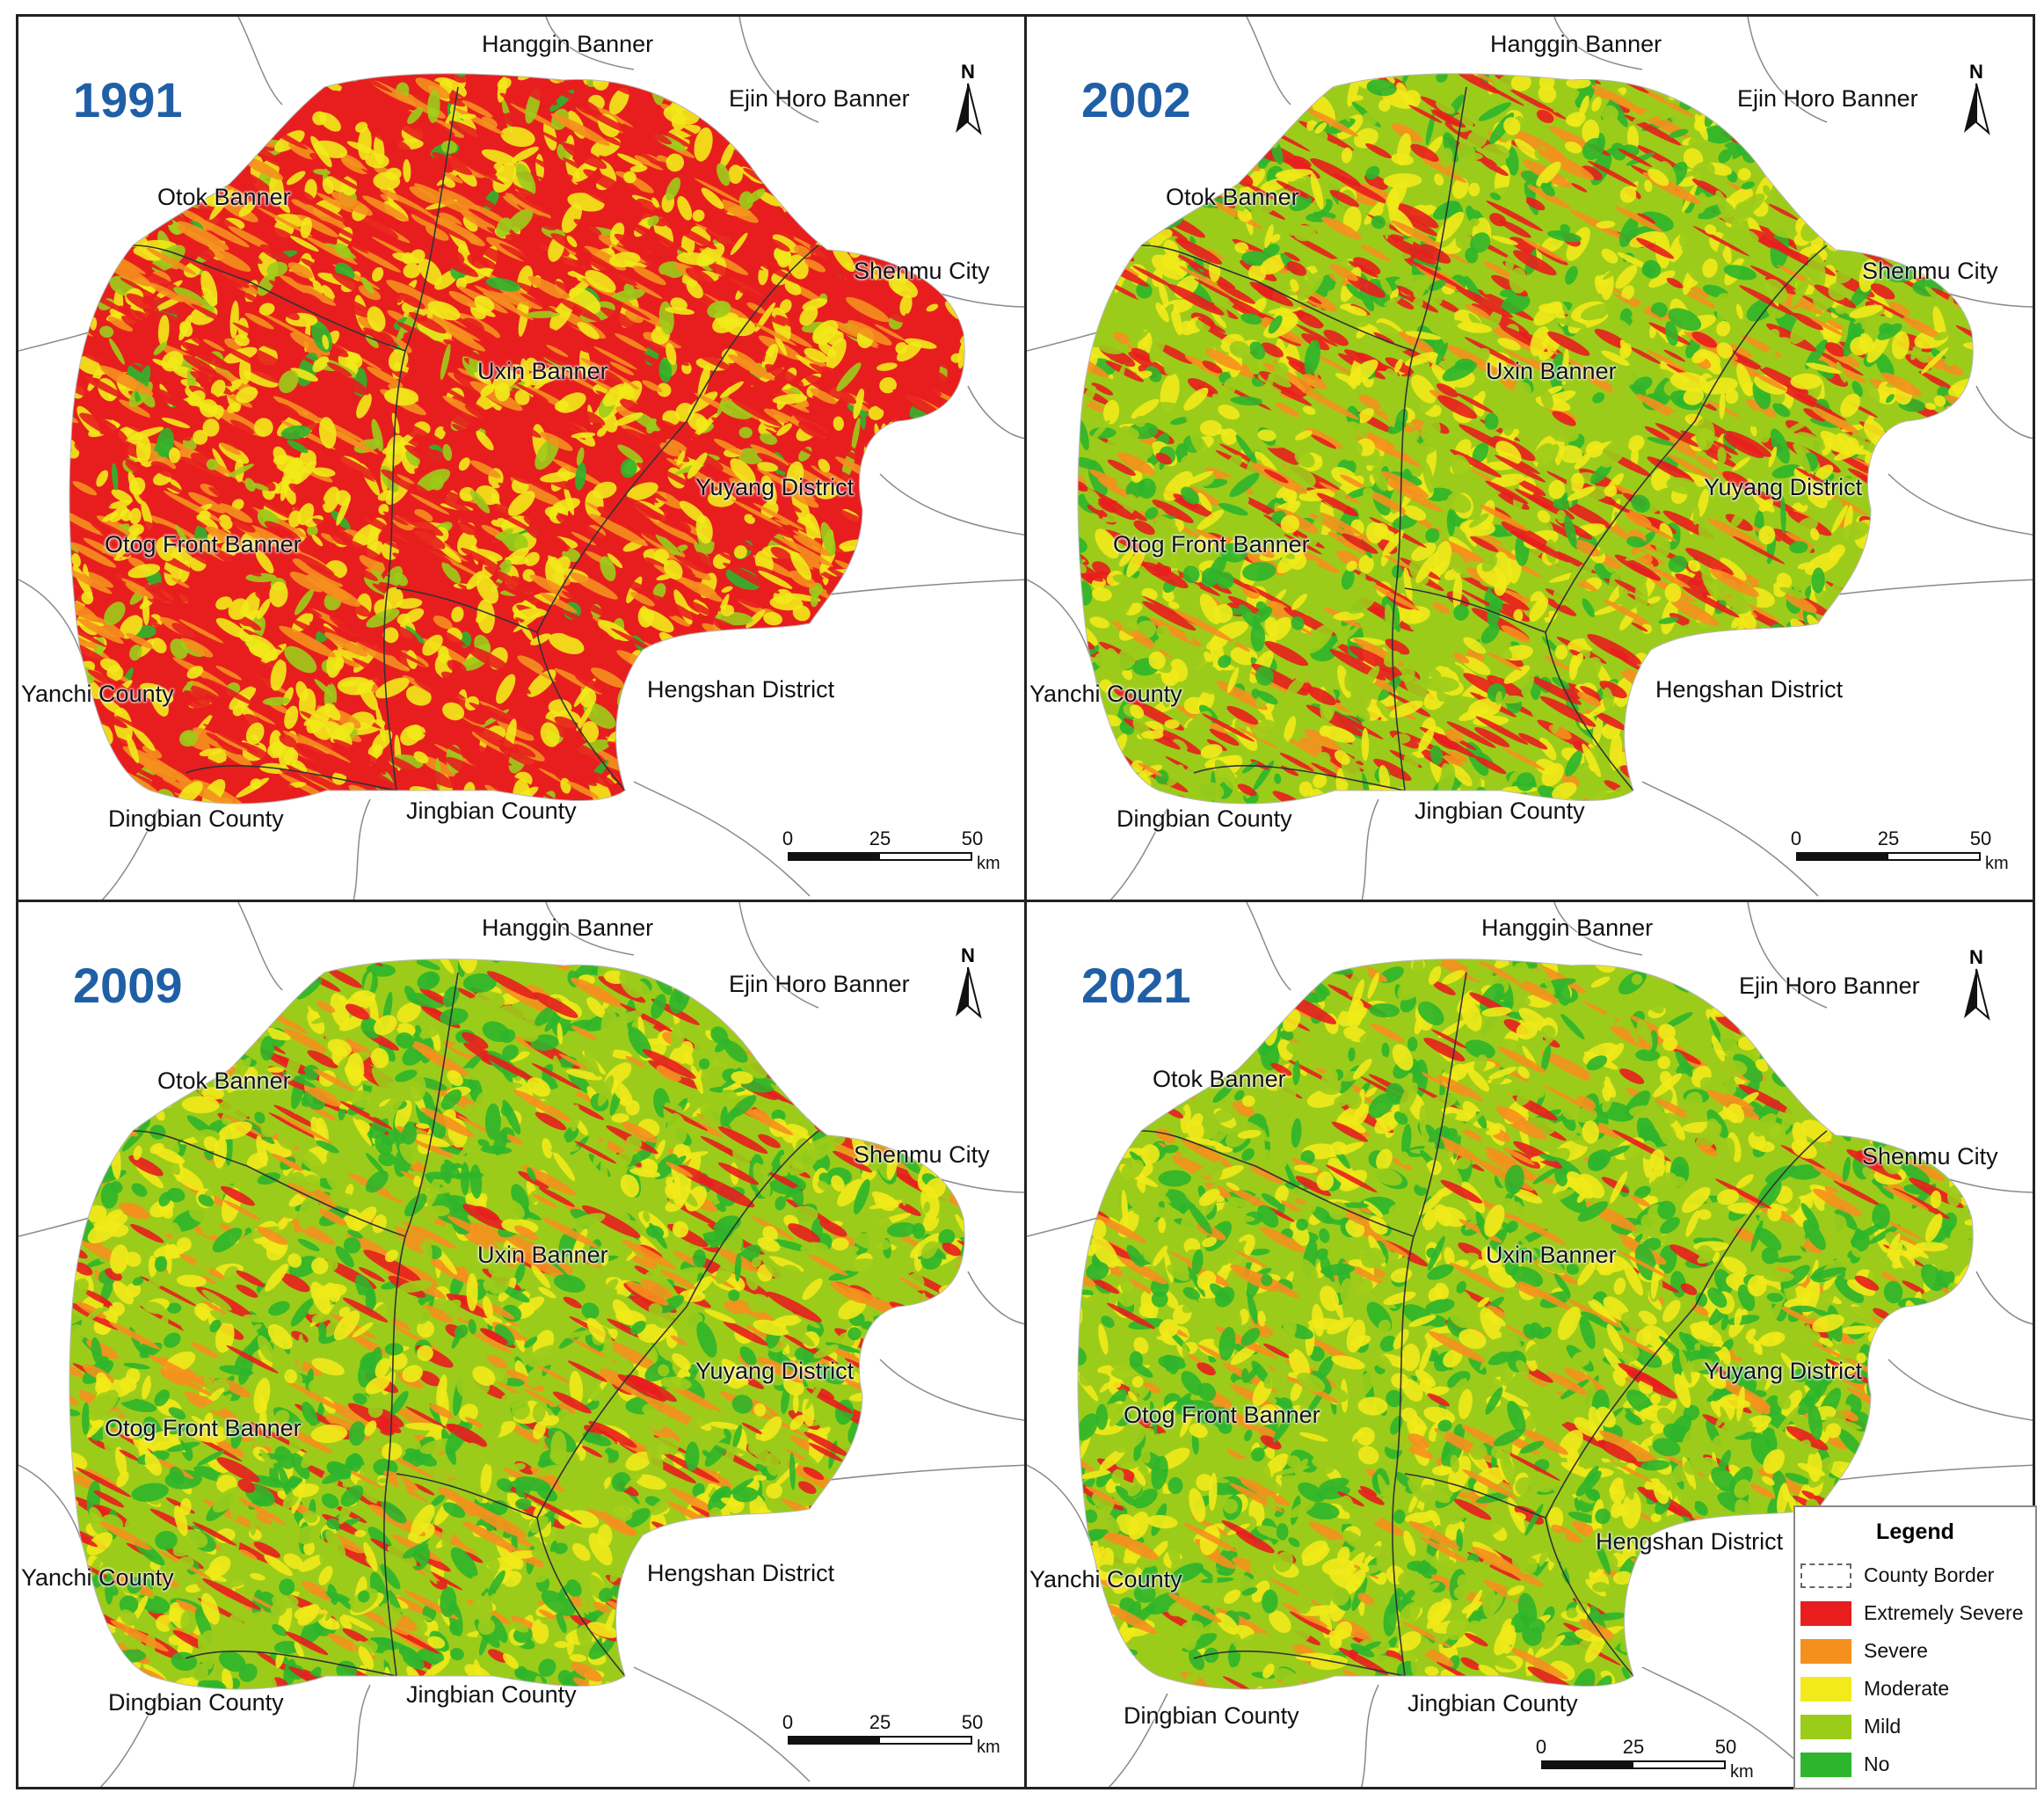 This screenshot has height=1800, width=2044. I want to click on north-arrow-icon, so click(969, 109).